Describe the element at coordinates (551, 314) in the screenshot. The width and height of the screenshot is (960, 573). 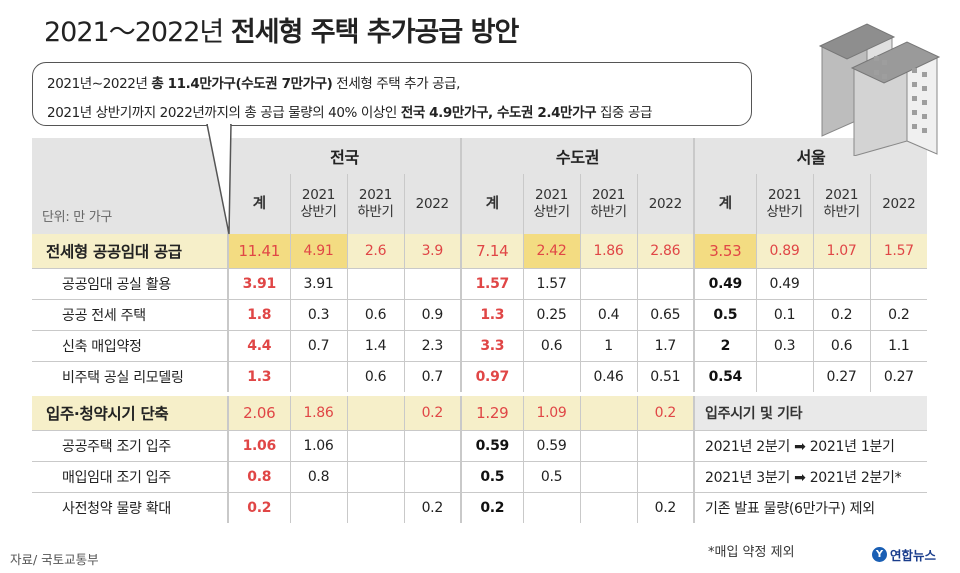
I see `cell-value: 0.25` at that location.